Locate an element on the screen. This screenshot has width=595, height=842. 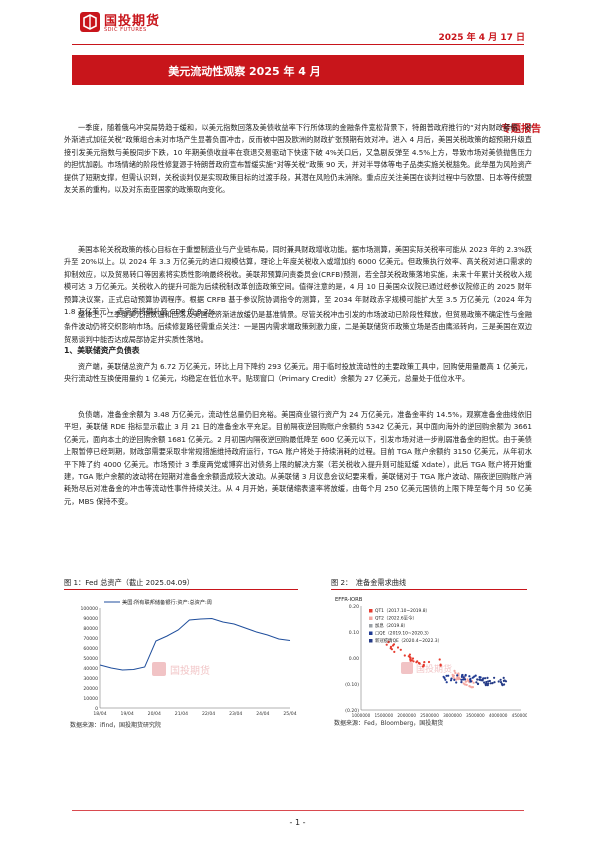
fig2-y-tick-label: 0.00 is located at coordinates (354, 659).